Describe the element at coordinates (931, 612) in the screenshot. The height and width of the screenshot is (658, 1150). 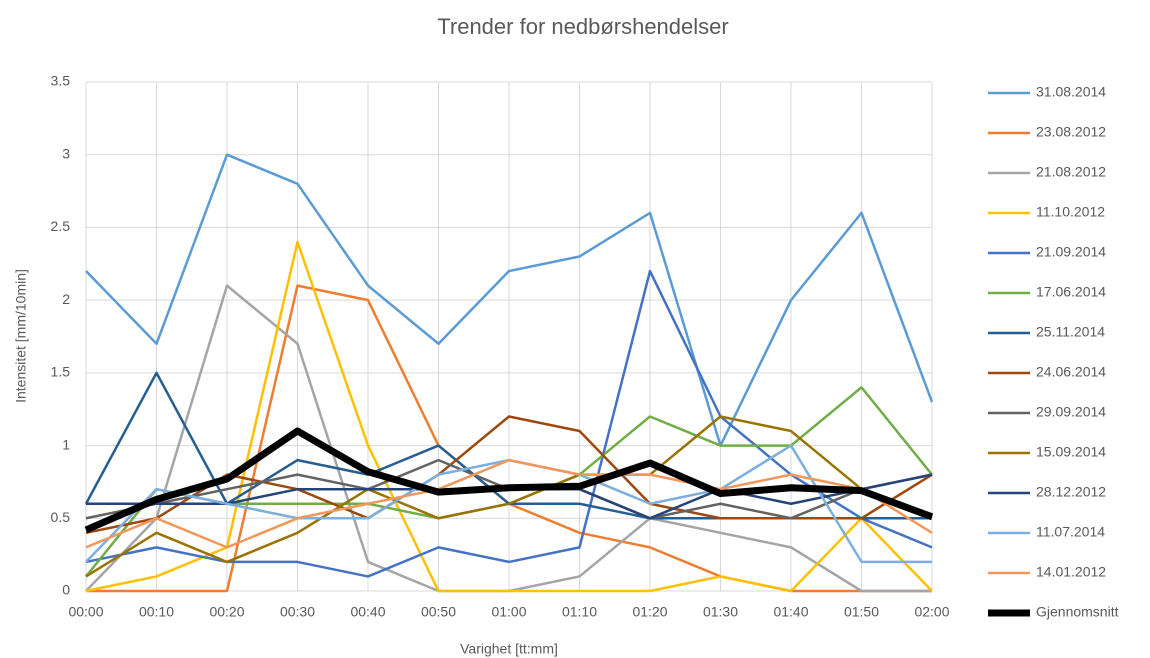
I see `x-tick-label: 02:00` at that location.